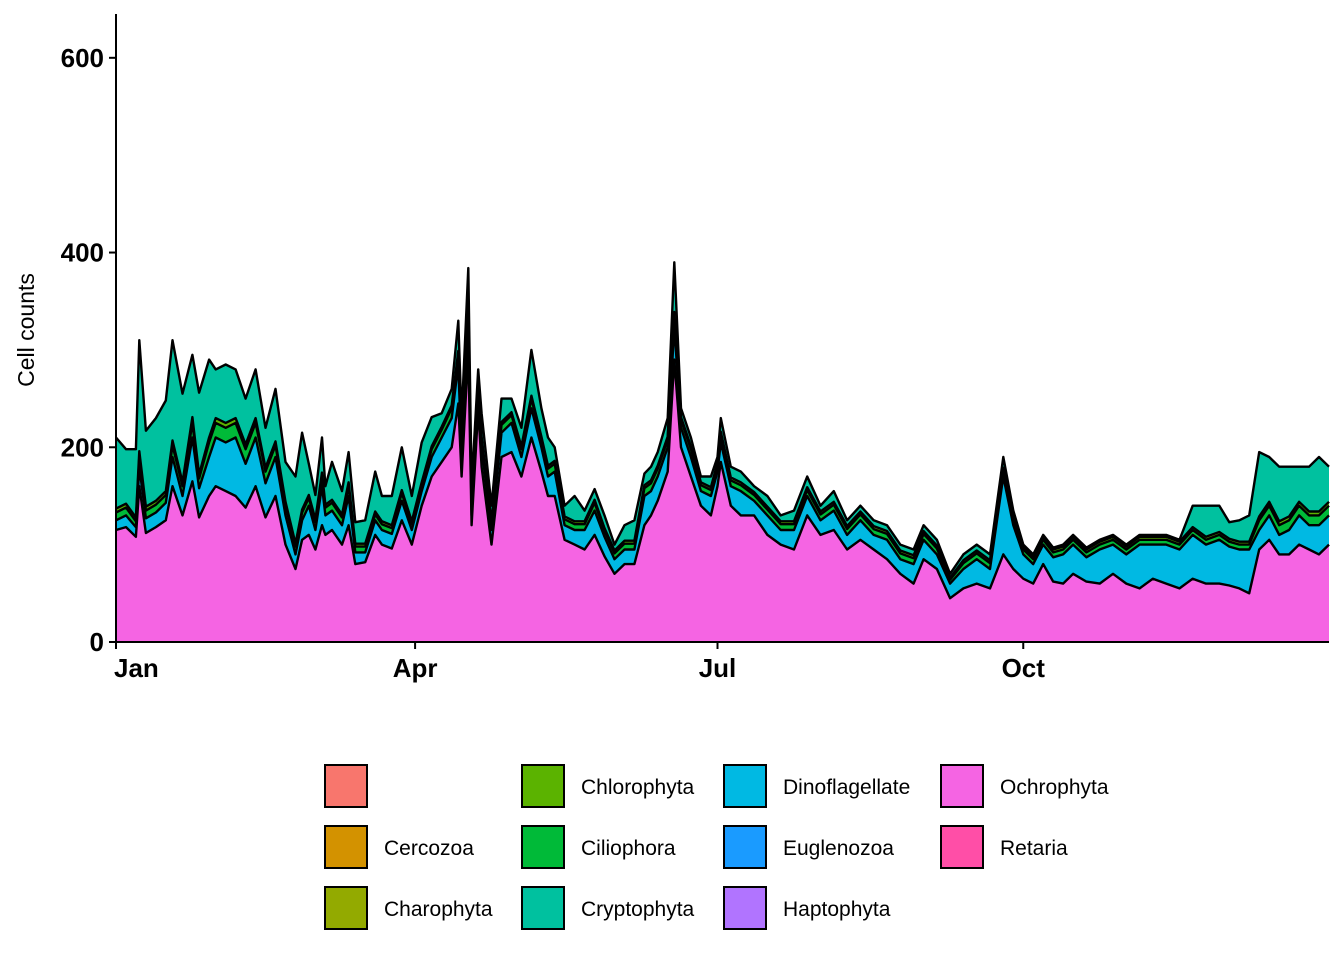 This screenshot has height=960, width=1344. What do you see at coordinates (638, 909) in the screenshot?
I see `legend-label: Cryptophyta` at bounding box center [638, 909].